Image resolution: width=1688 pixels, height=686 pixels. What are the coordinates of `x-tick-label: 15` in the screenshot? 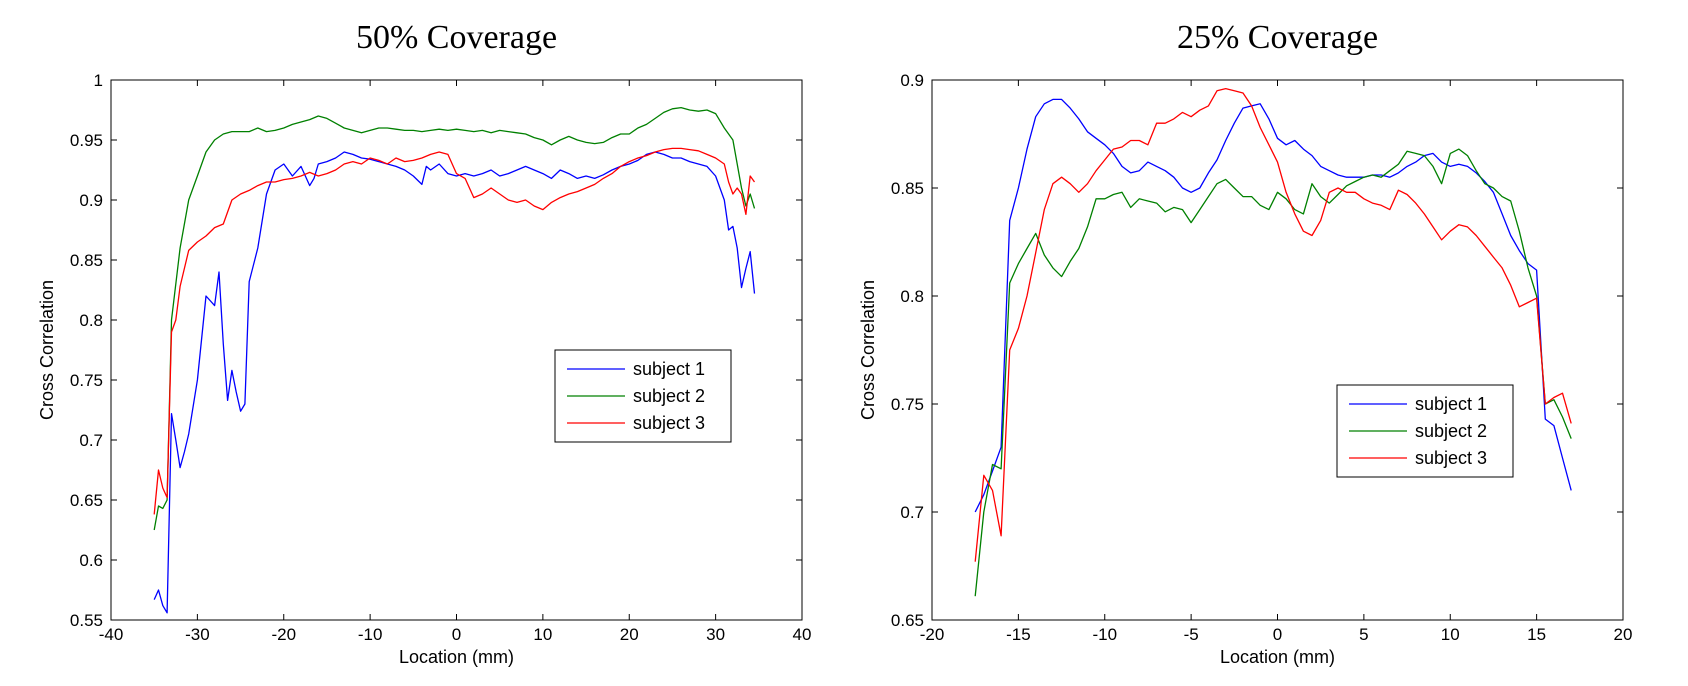 It's located at (1536, 634).